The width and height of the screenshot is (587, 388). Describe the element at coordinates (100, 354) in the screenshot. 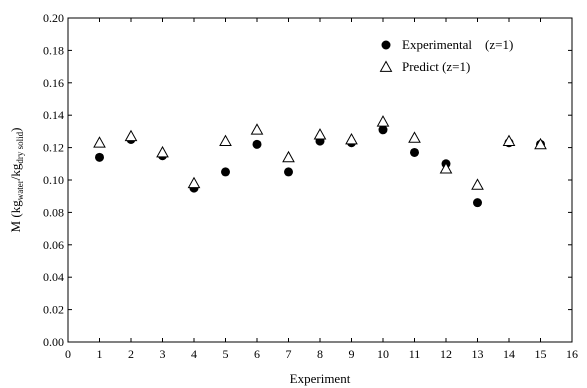

I see `x-tick-label: 1` at that location.